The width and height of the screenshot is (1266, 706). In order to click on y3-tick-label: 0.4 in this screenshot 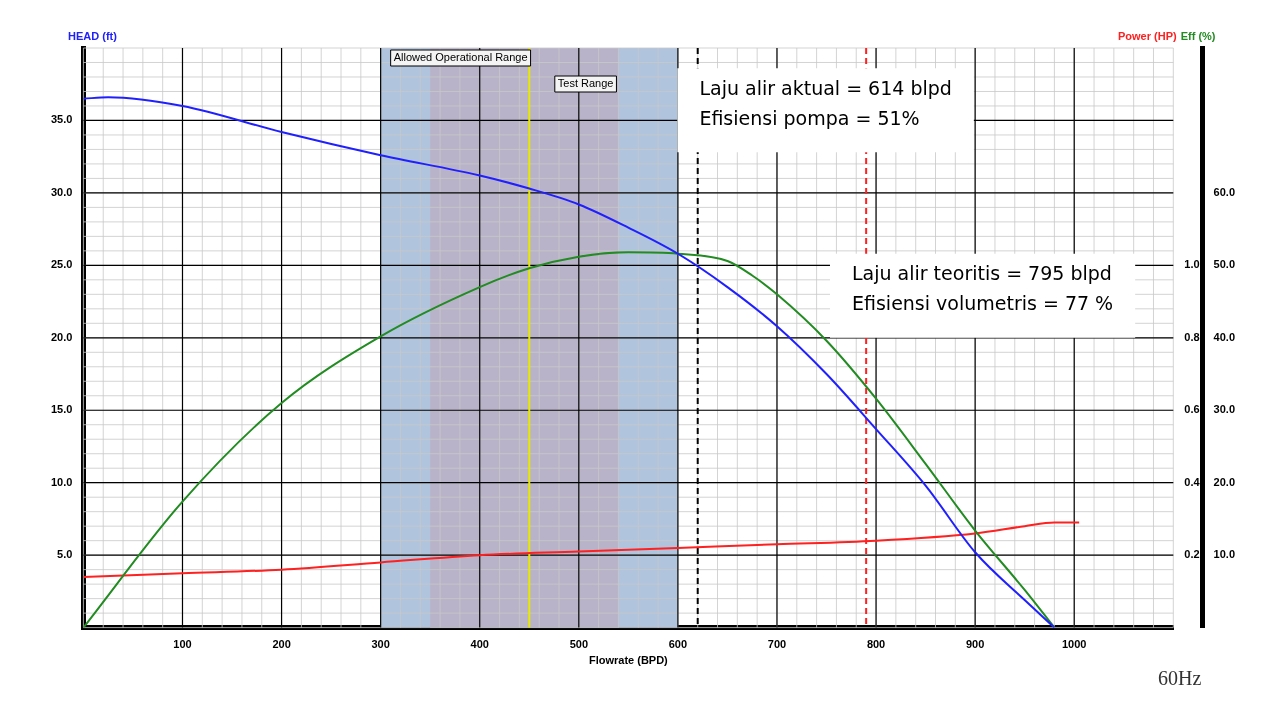, I will do `click(1192, 481)`.